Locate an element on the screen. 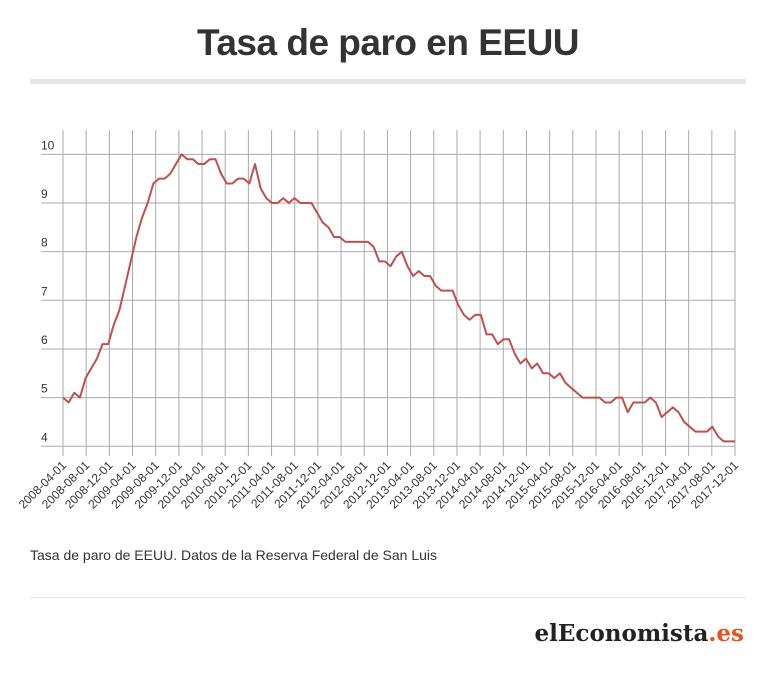 The width and height of the screenshot is (776, 681). brand-logo: elEconomista.es is located at coordinates (639, 633).